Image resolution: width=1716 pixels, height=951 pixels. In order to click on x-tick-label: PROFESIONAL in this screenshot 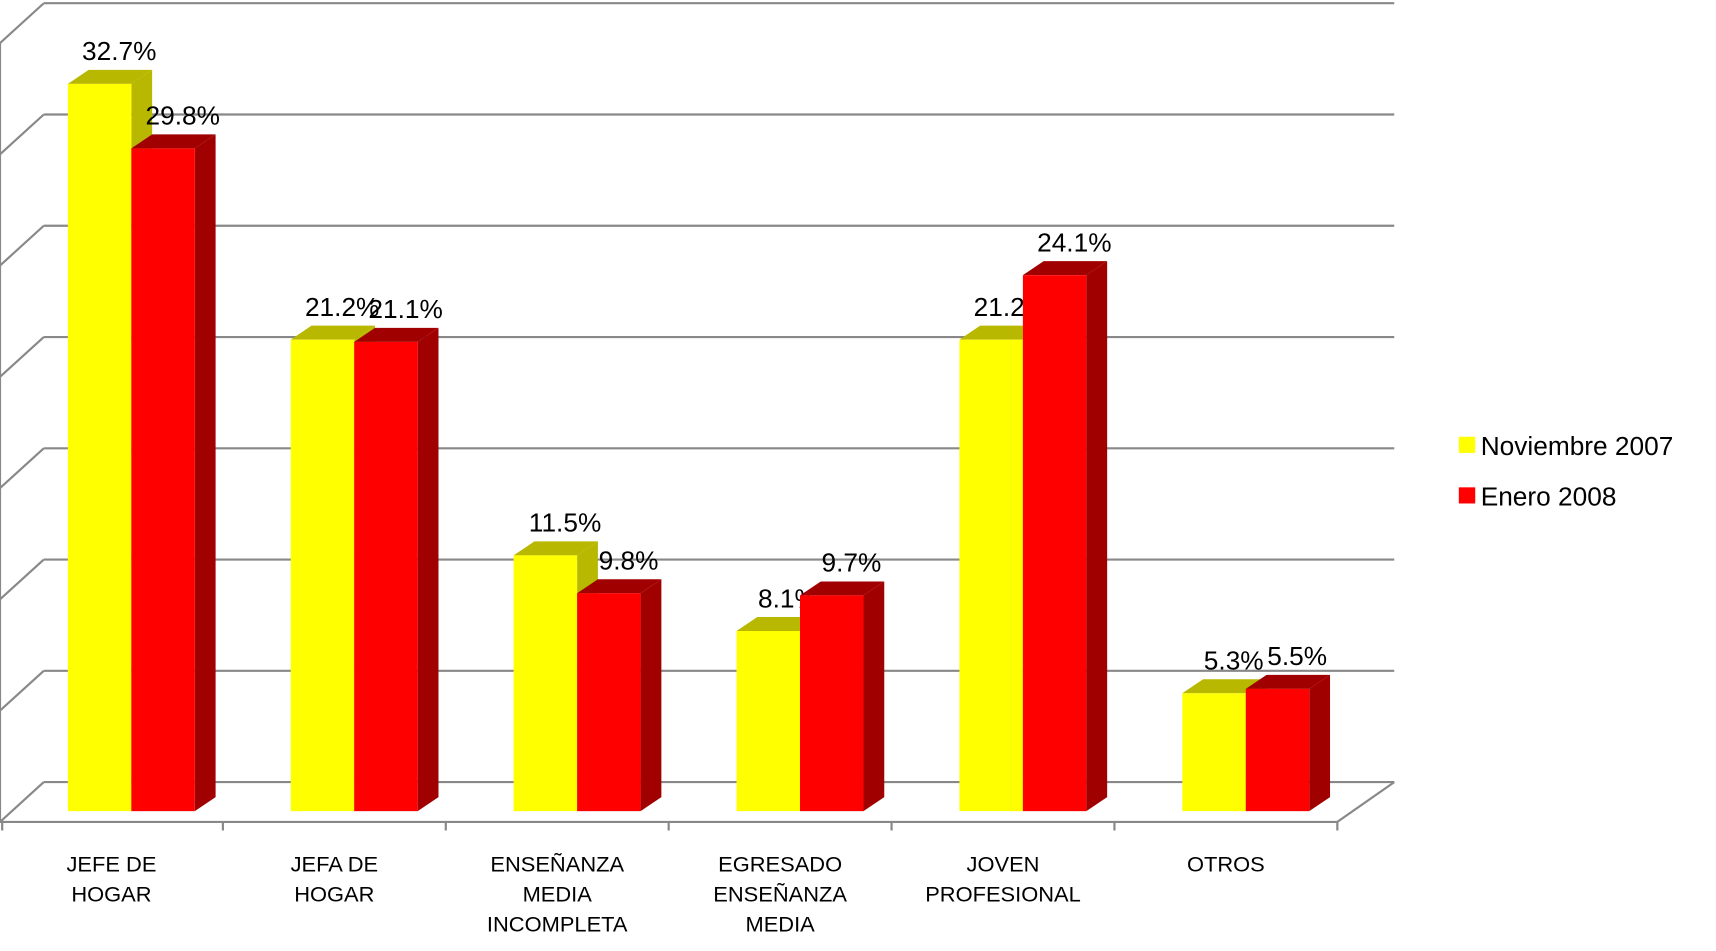, I will do `click(1003, 894)`.